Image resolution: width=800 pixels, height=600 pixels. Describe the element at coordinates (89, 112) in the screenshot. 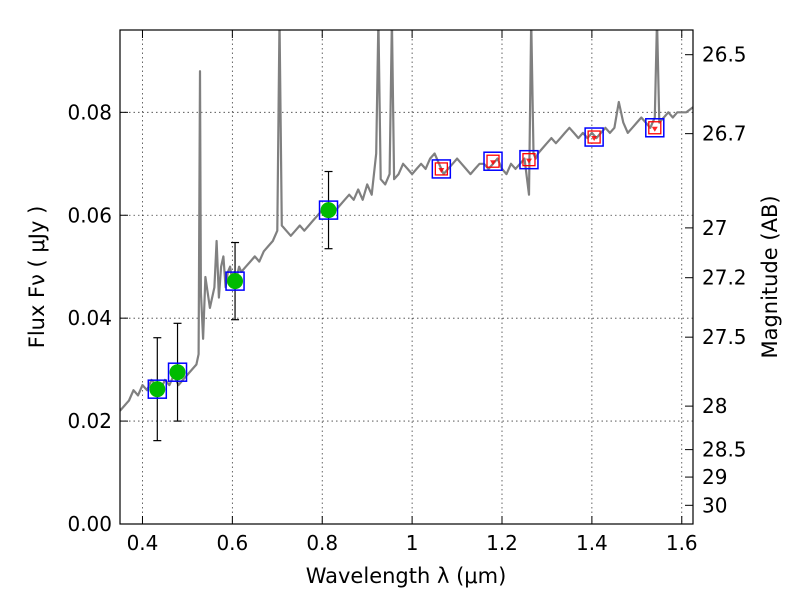

I see `y-tick-label: 0.08` at that location.